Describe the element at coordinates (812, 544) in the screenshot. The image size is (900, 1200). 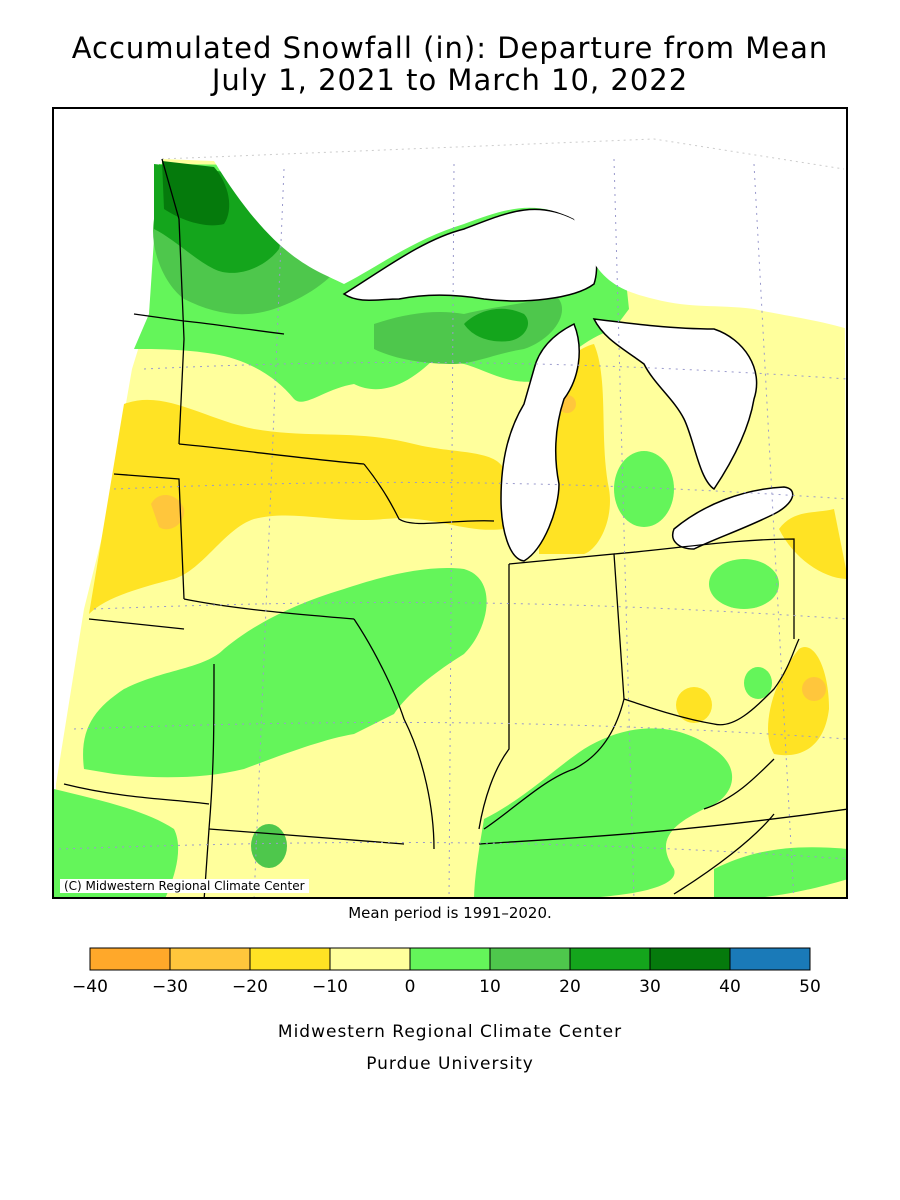
I see `zone-minus-10-to-20-ne` at that location.